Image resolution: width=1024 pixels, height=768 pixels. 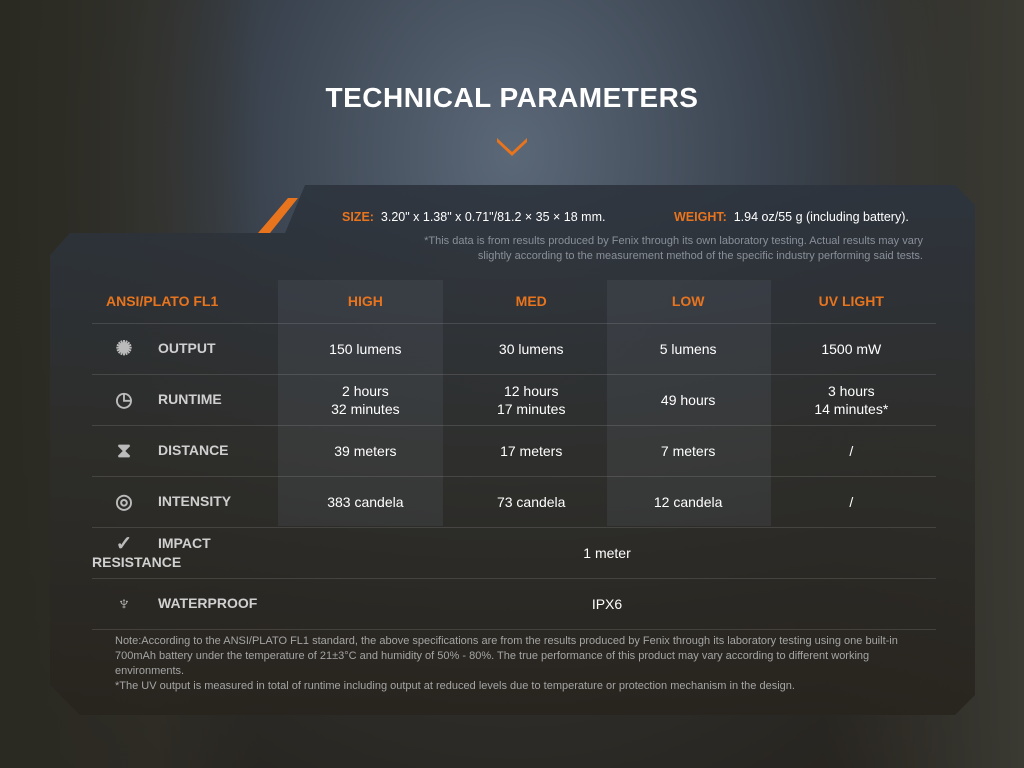 I want to click on row-label: ◎ INTENSITY, so click(x=185, y=502).